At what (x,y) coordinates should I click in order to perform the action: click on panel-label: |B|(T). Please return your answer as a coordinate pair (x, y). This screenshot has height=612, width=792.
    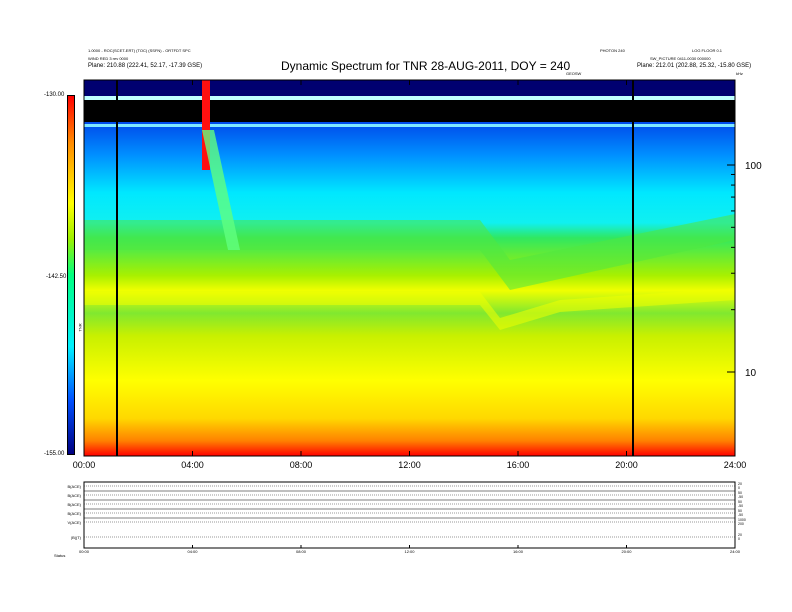
    Looking at the image, I should click on (76, 537).